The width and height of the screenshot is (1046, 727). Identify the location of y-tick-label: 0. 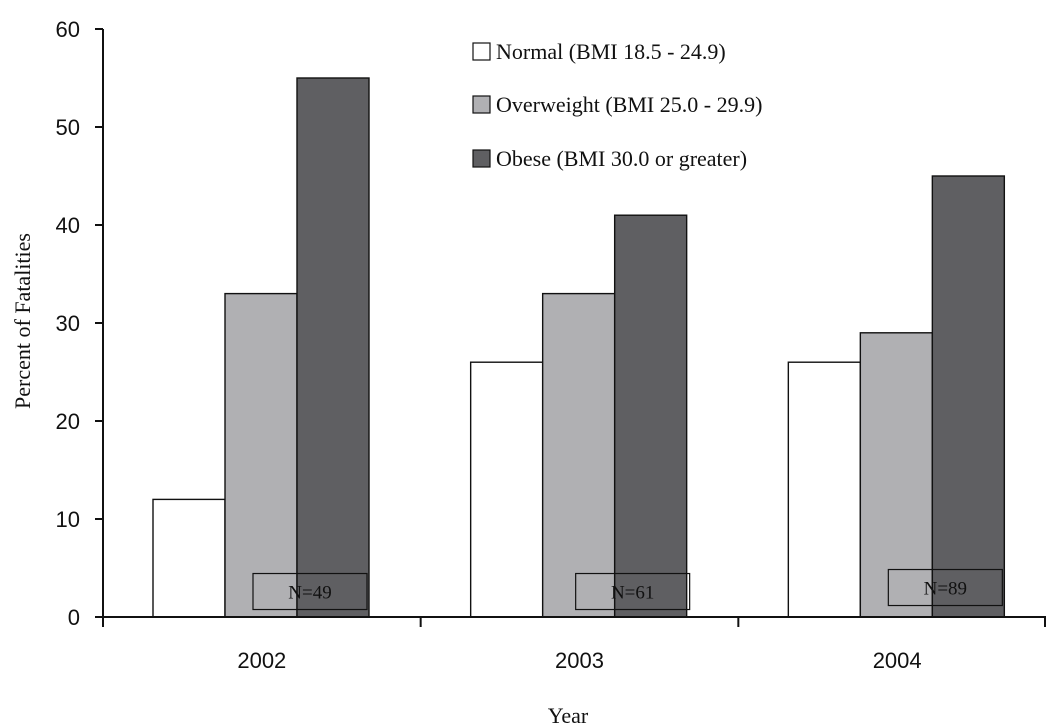
(74, 617).